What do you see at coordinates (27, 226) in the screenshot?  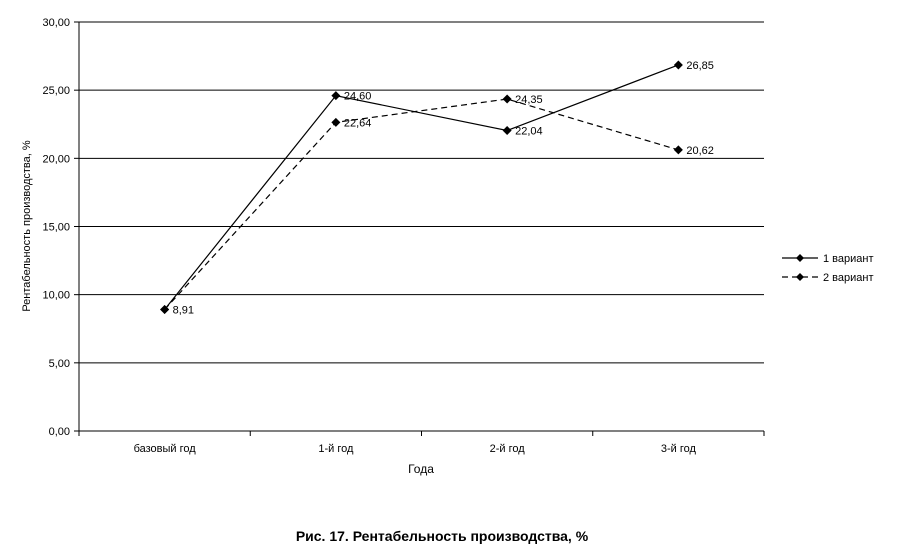 I see `y-axis-title: Рентабельность производства, %` at bounding box center [27, 226].